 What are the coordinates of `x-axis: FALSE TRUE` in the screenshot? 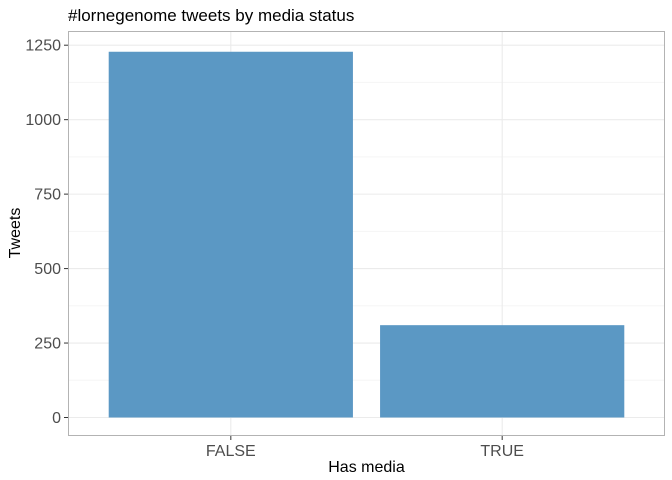 It's located at (365, 448).